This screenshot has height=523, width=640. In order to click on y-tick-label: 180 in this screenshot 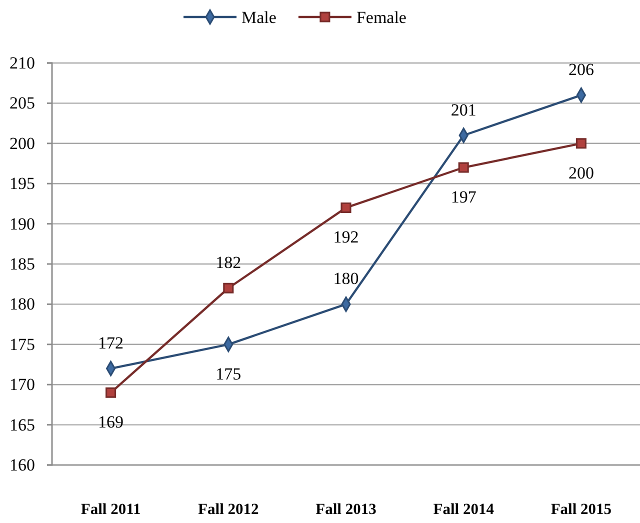, I will do `click(22, 304)`.